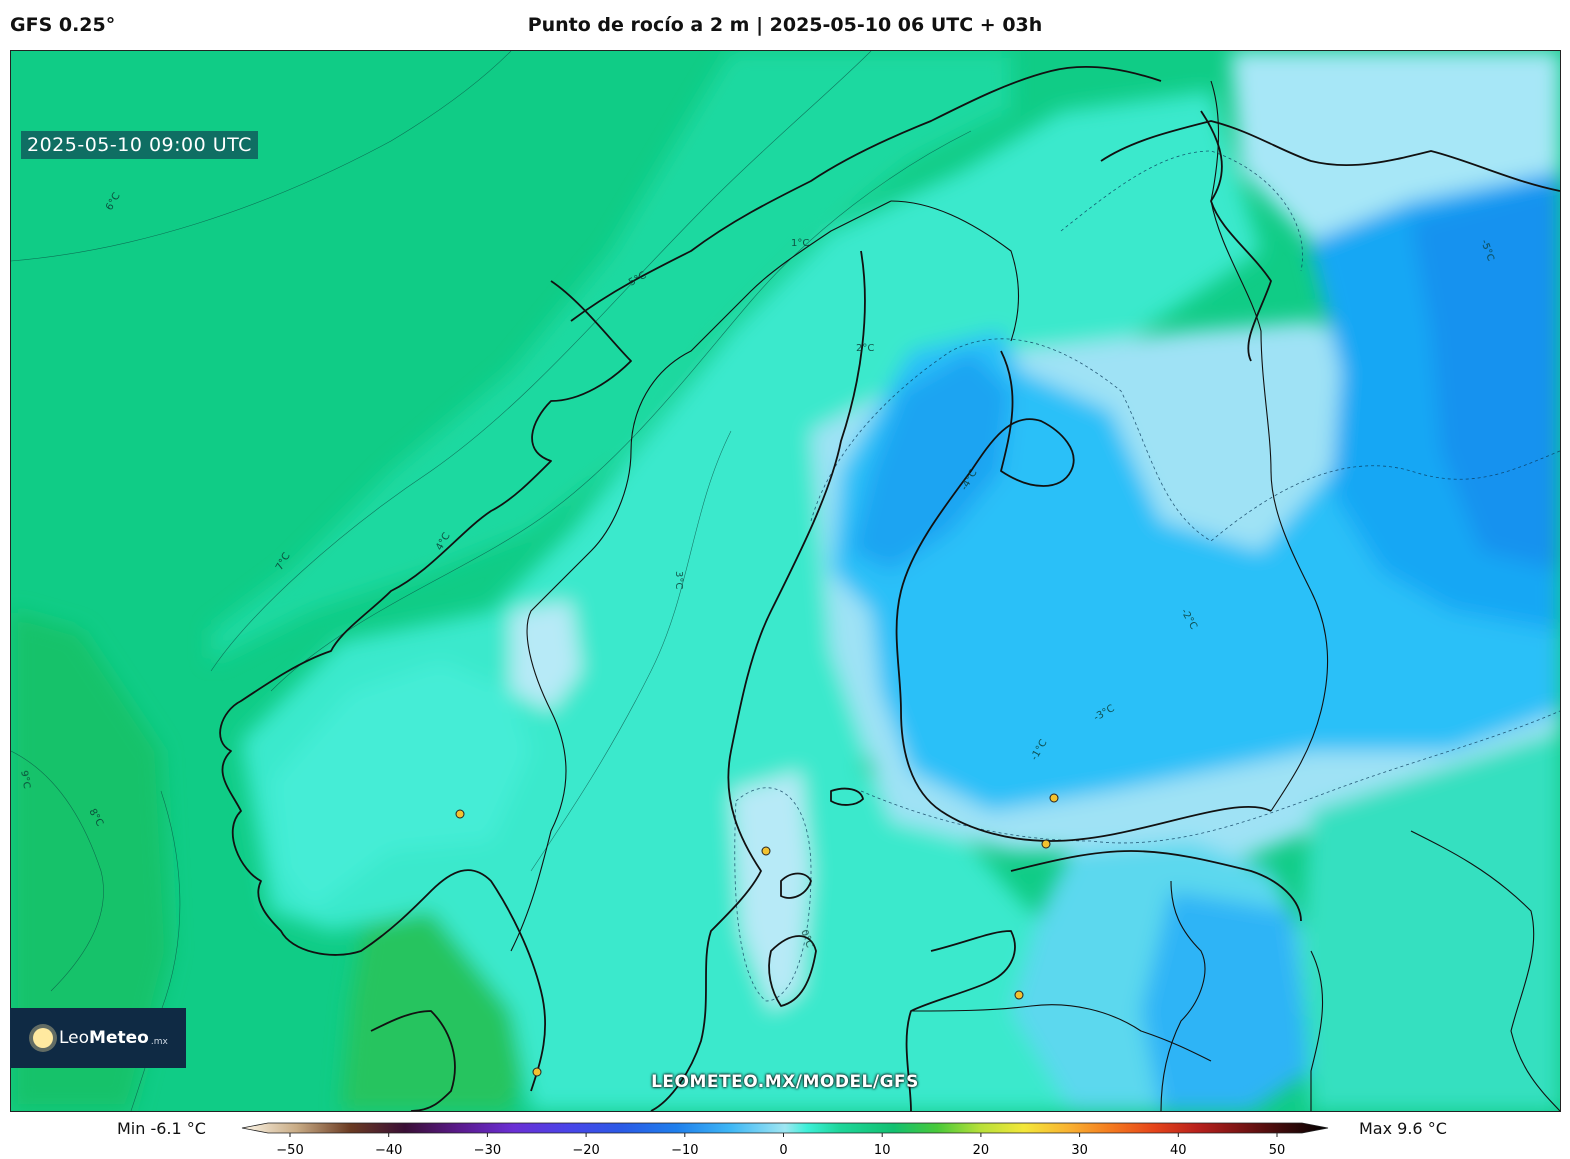 The image size is (1570, 1159). I want to click on model-label: GFS 0.25°, so click(63, 25).